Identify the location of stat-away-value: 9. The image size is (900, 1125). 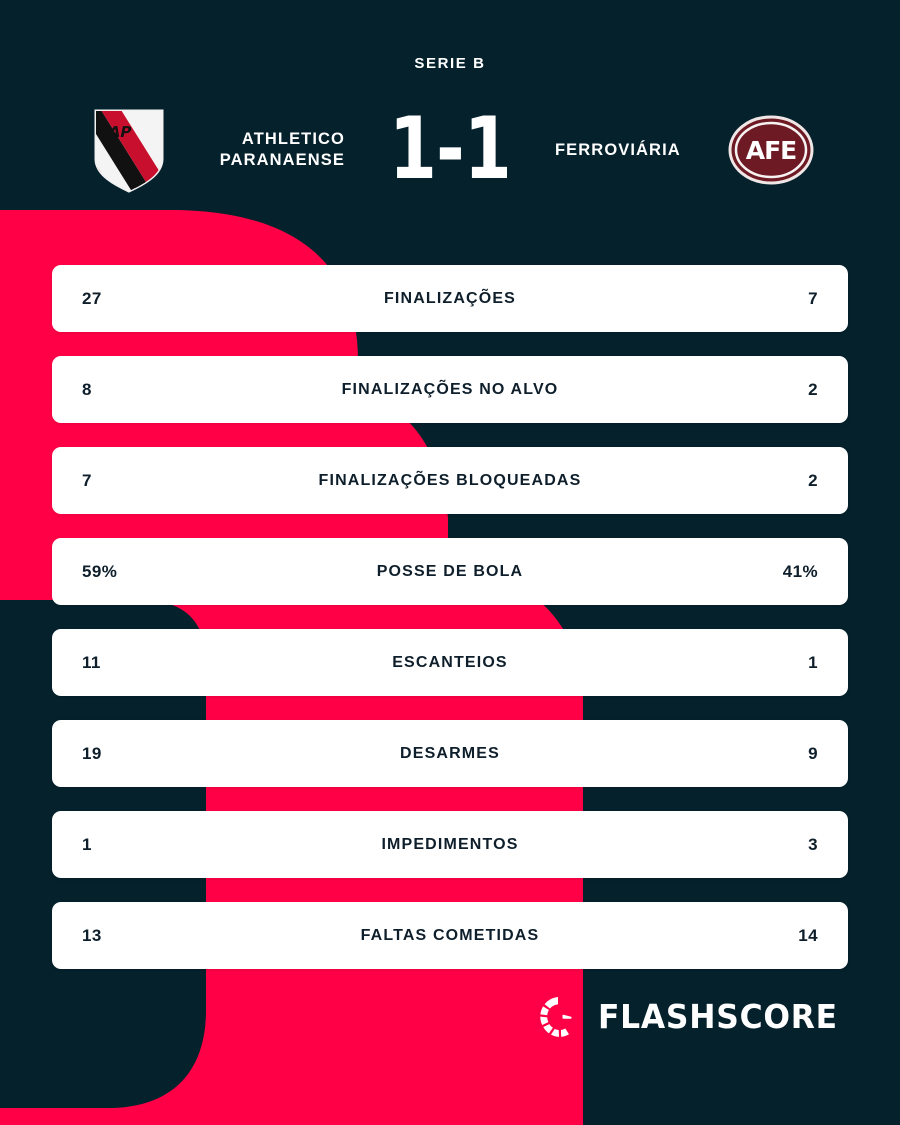
(813, 753).